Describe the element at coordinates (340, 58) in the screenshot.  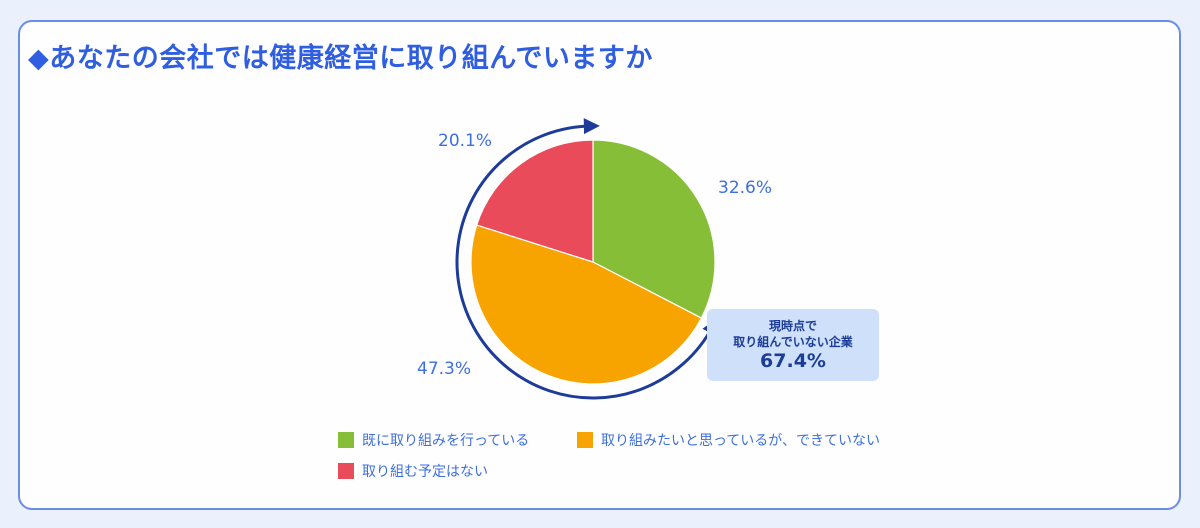
I see `chart-title: ◆あなたの会社では健康経営に取り組んでいますか` at that location.